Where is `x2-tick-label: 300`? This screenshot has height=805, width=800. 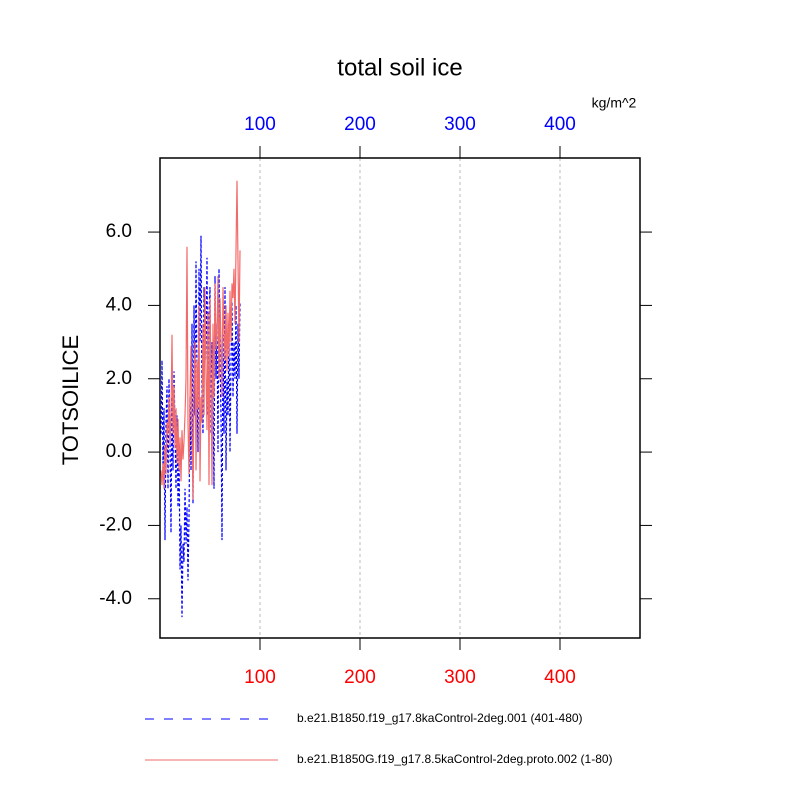 x2-tick-label: 300 is located at coordinates (460, 124).